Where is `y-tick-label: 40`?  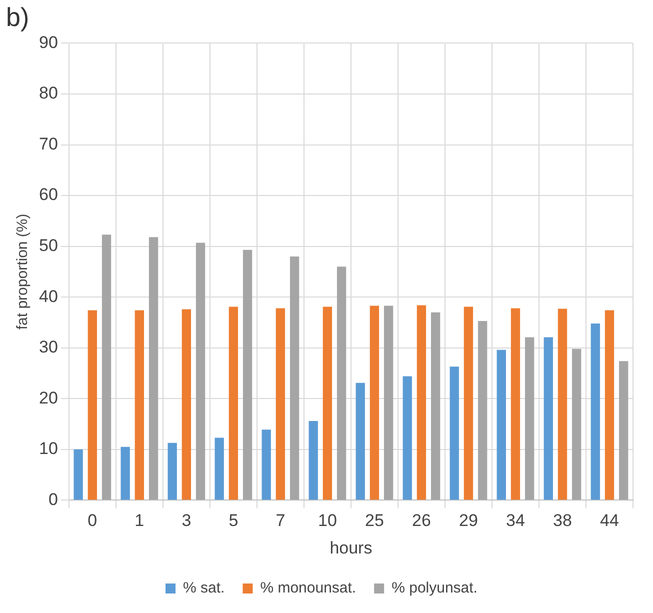 y-tick-label: 40 is located at coordinates (48, 296).